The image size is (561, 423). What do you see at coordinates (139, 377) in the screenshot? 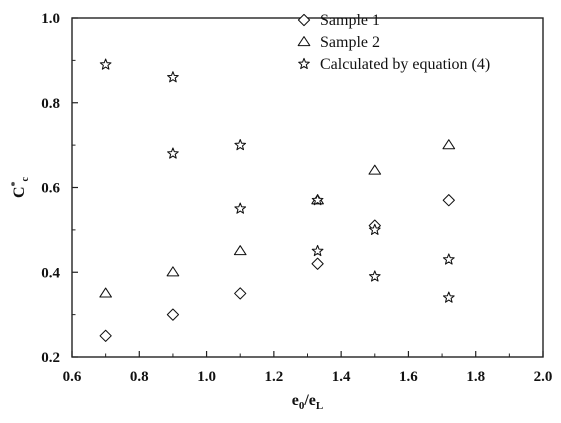
I see `x-tick-label: 0.8` at bounding box center [139, 377].